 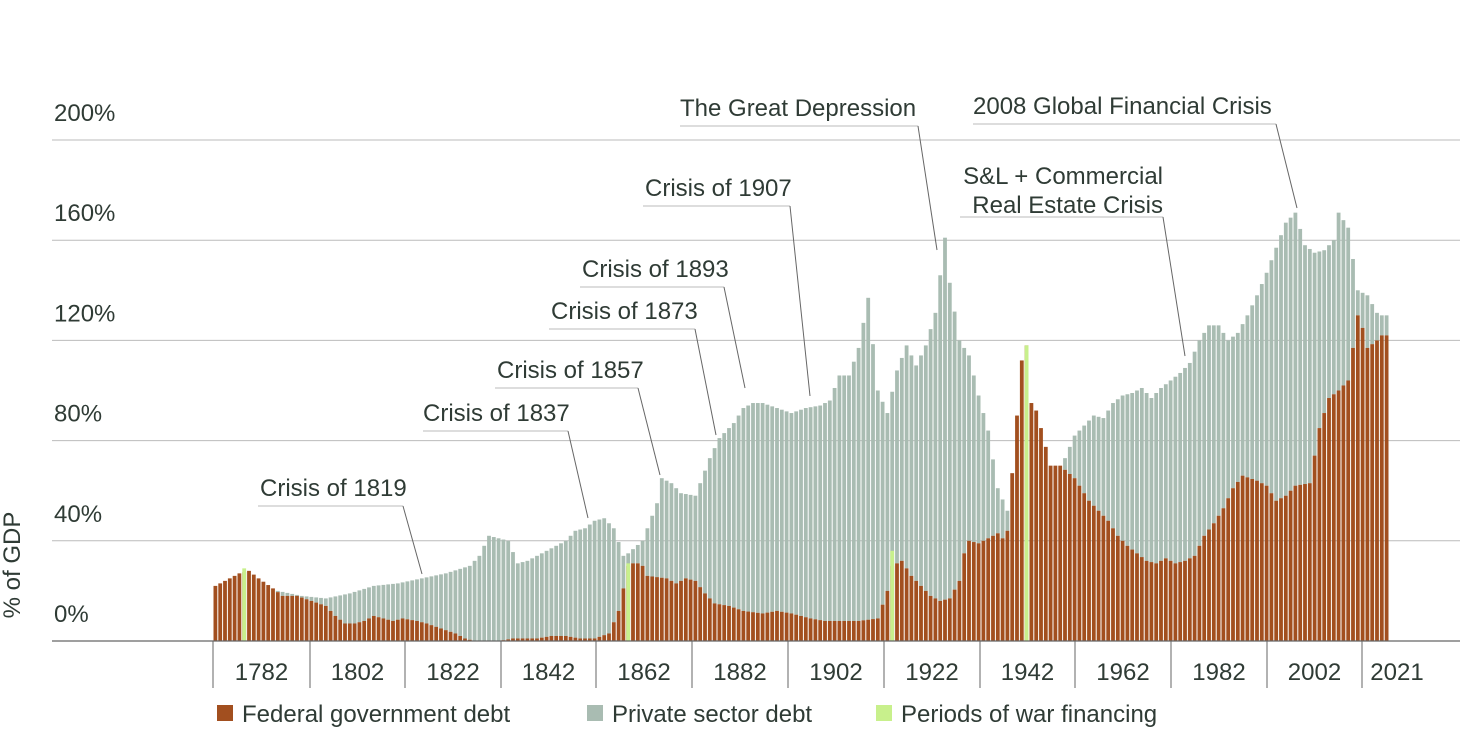 I want to click on bar-federal-1986, so click(x=1223, y=574).